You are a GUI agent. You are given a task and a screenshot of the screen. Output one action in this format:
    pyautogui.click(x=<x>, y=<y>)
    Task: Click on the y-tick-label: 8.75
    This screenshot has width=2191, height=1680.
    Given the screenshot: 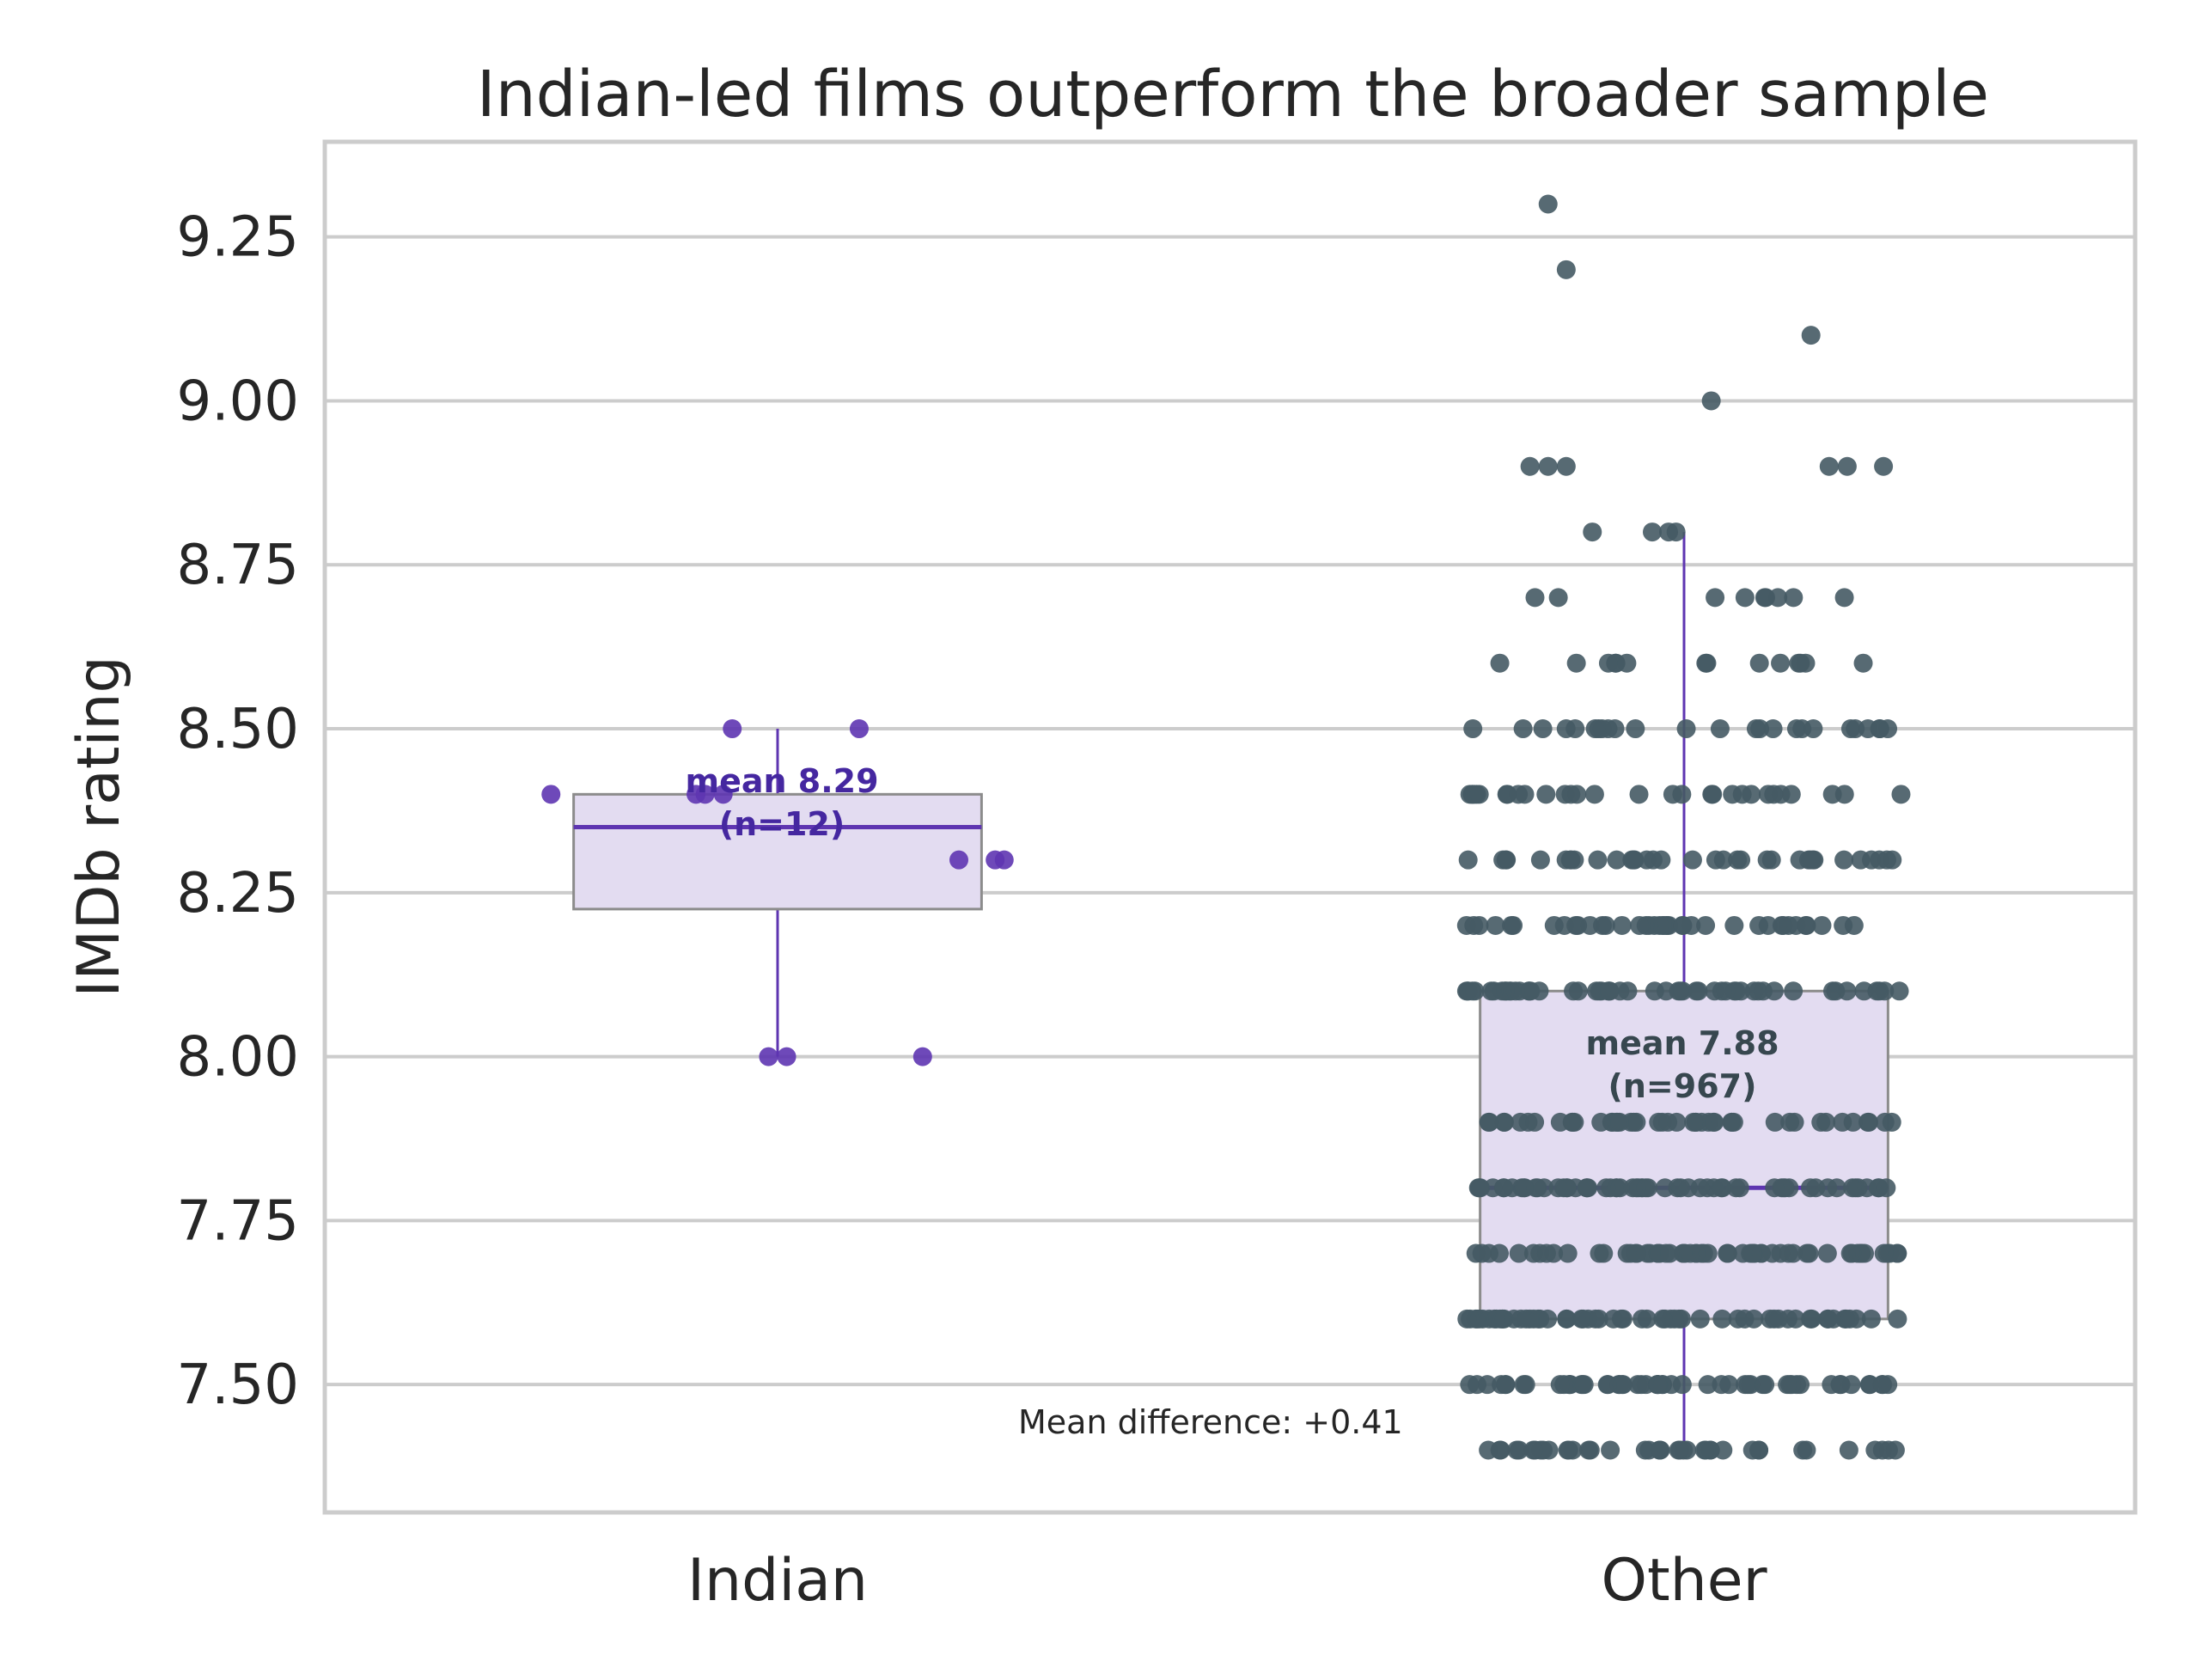 What is the action you would take?
    pyautogui.click(x=239, y=565)
    